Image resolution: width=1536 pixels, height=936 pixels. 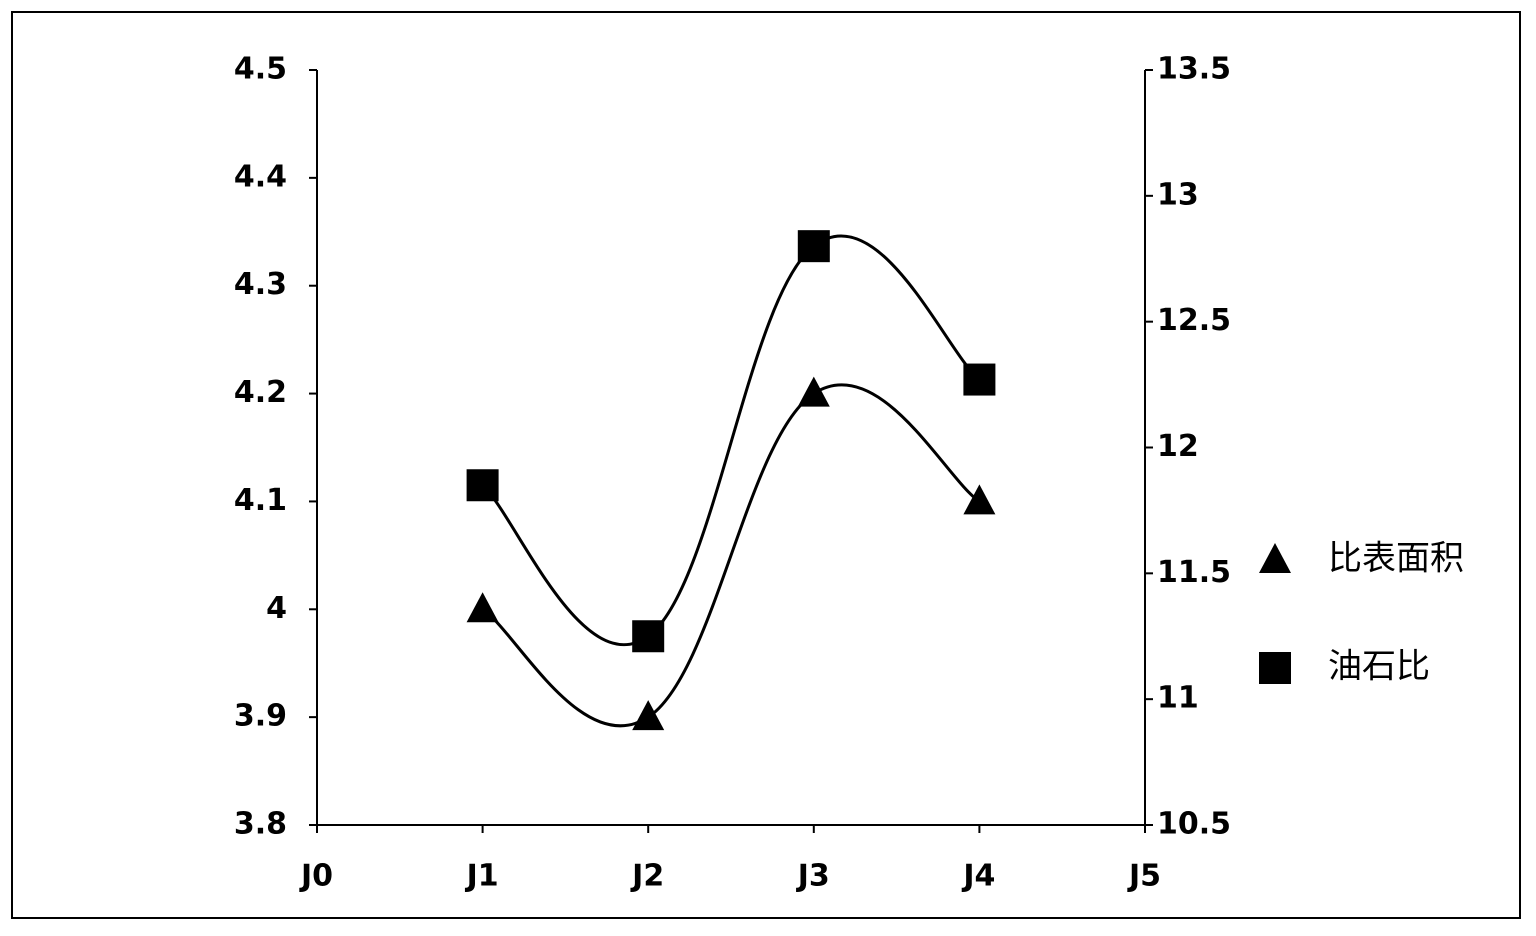 I want to click on y-tick-label: 4.5, so click(x=260, y=69).